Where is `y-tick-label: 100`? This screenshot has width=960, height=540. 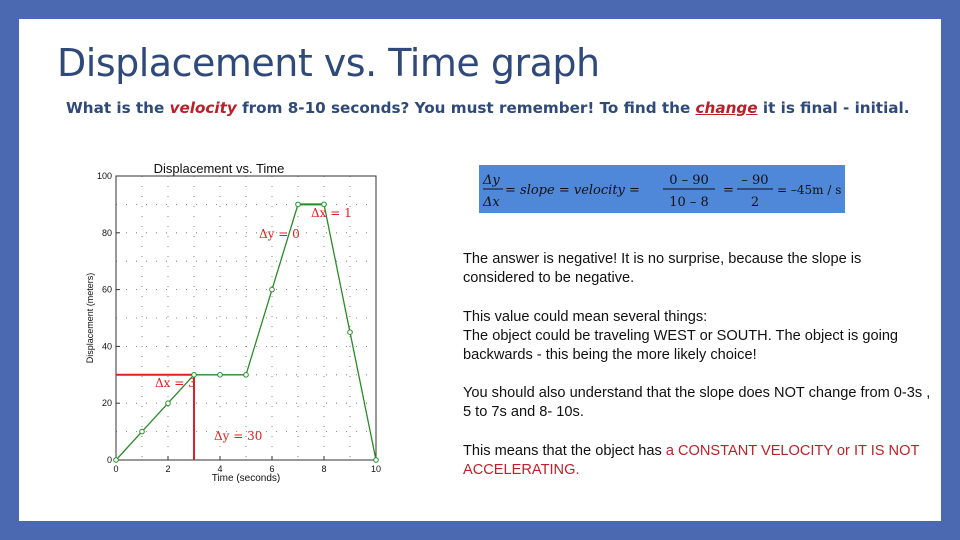
y-tick-label: 100 is located at coordinates (104, 176).